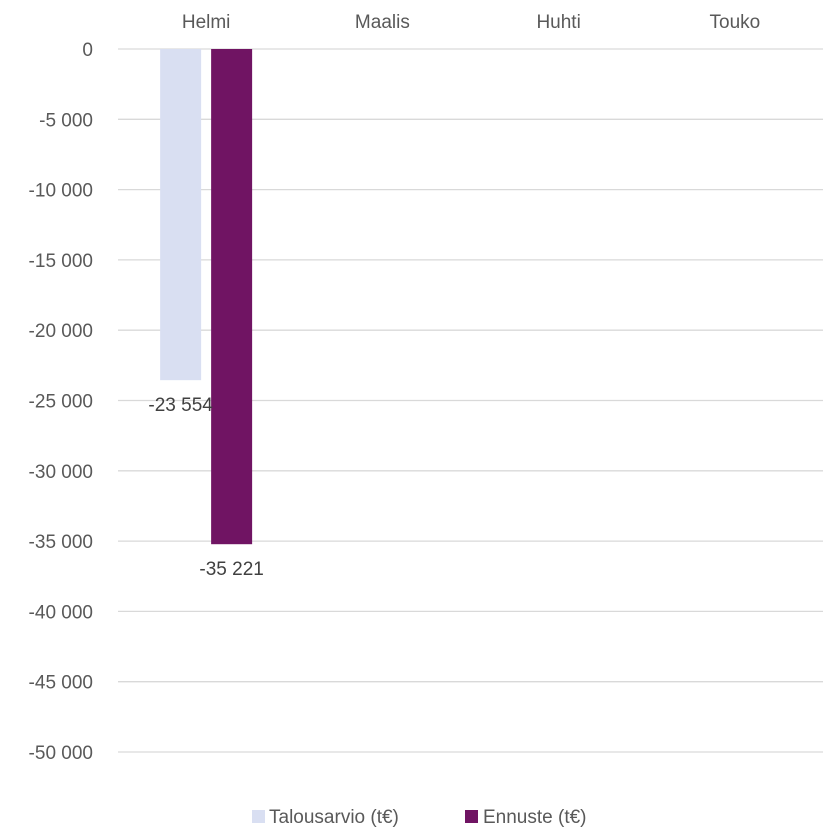  What do you see at coordinates (205, 487) in the screenshot?
I see `data-labels: -23 554 -35 221` at bounding box center [205, 487].